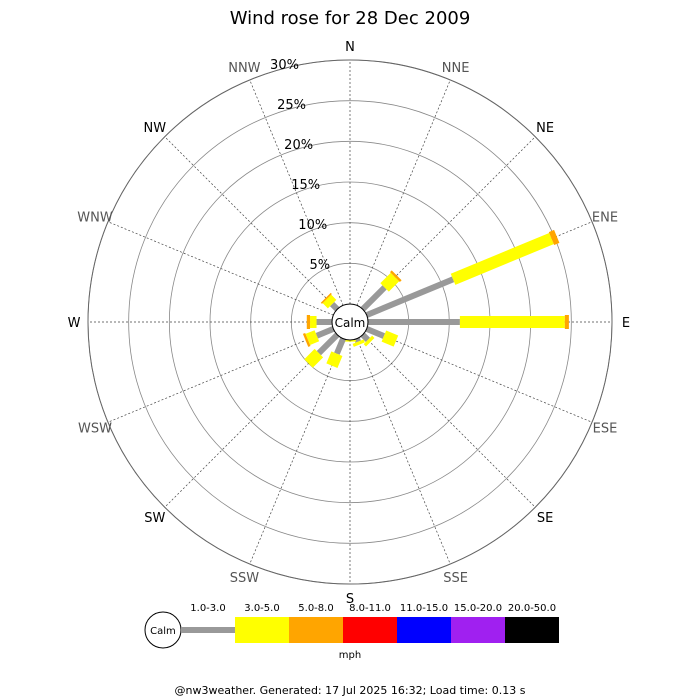 The height and width of the screenshot is (700, 700). I want to click on radial-tick-label: 20%, so click(298, 145).